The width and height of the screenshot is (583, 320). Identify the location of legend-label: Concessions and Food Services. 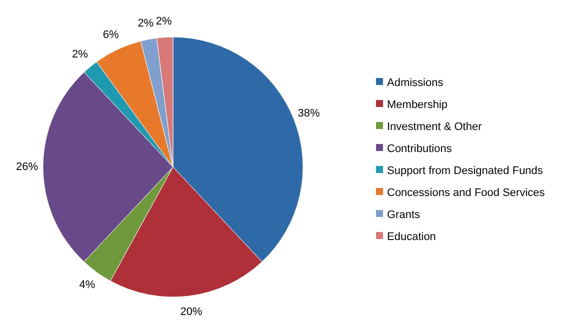
(466, 193).